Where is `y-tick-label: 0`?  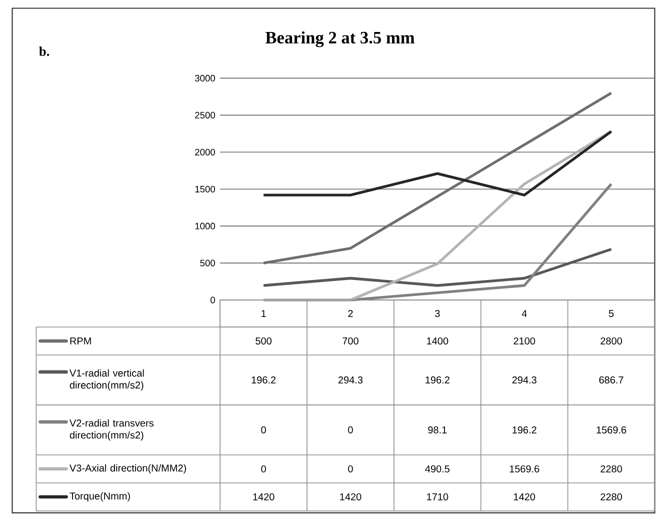
y-tick-label: 0 is located at coordinates (213, 300).